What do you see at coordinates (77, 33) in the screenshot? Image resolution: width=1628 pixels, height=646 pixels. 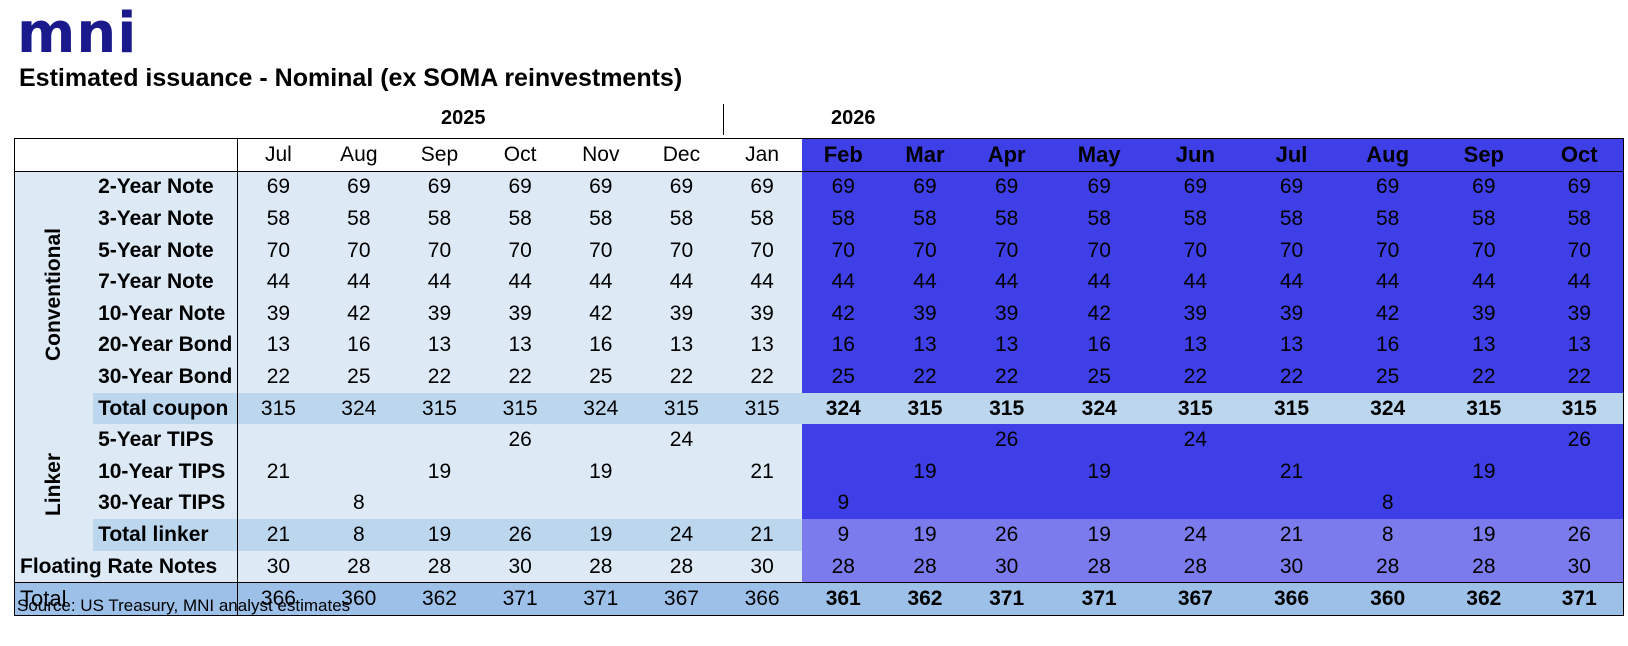 I see `mni-logo: mni` at bounding box center [77, 33].